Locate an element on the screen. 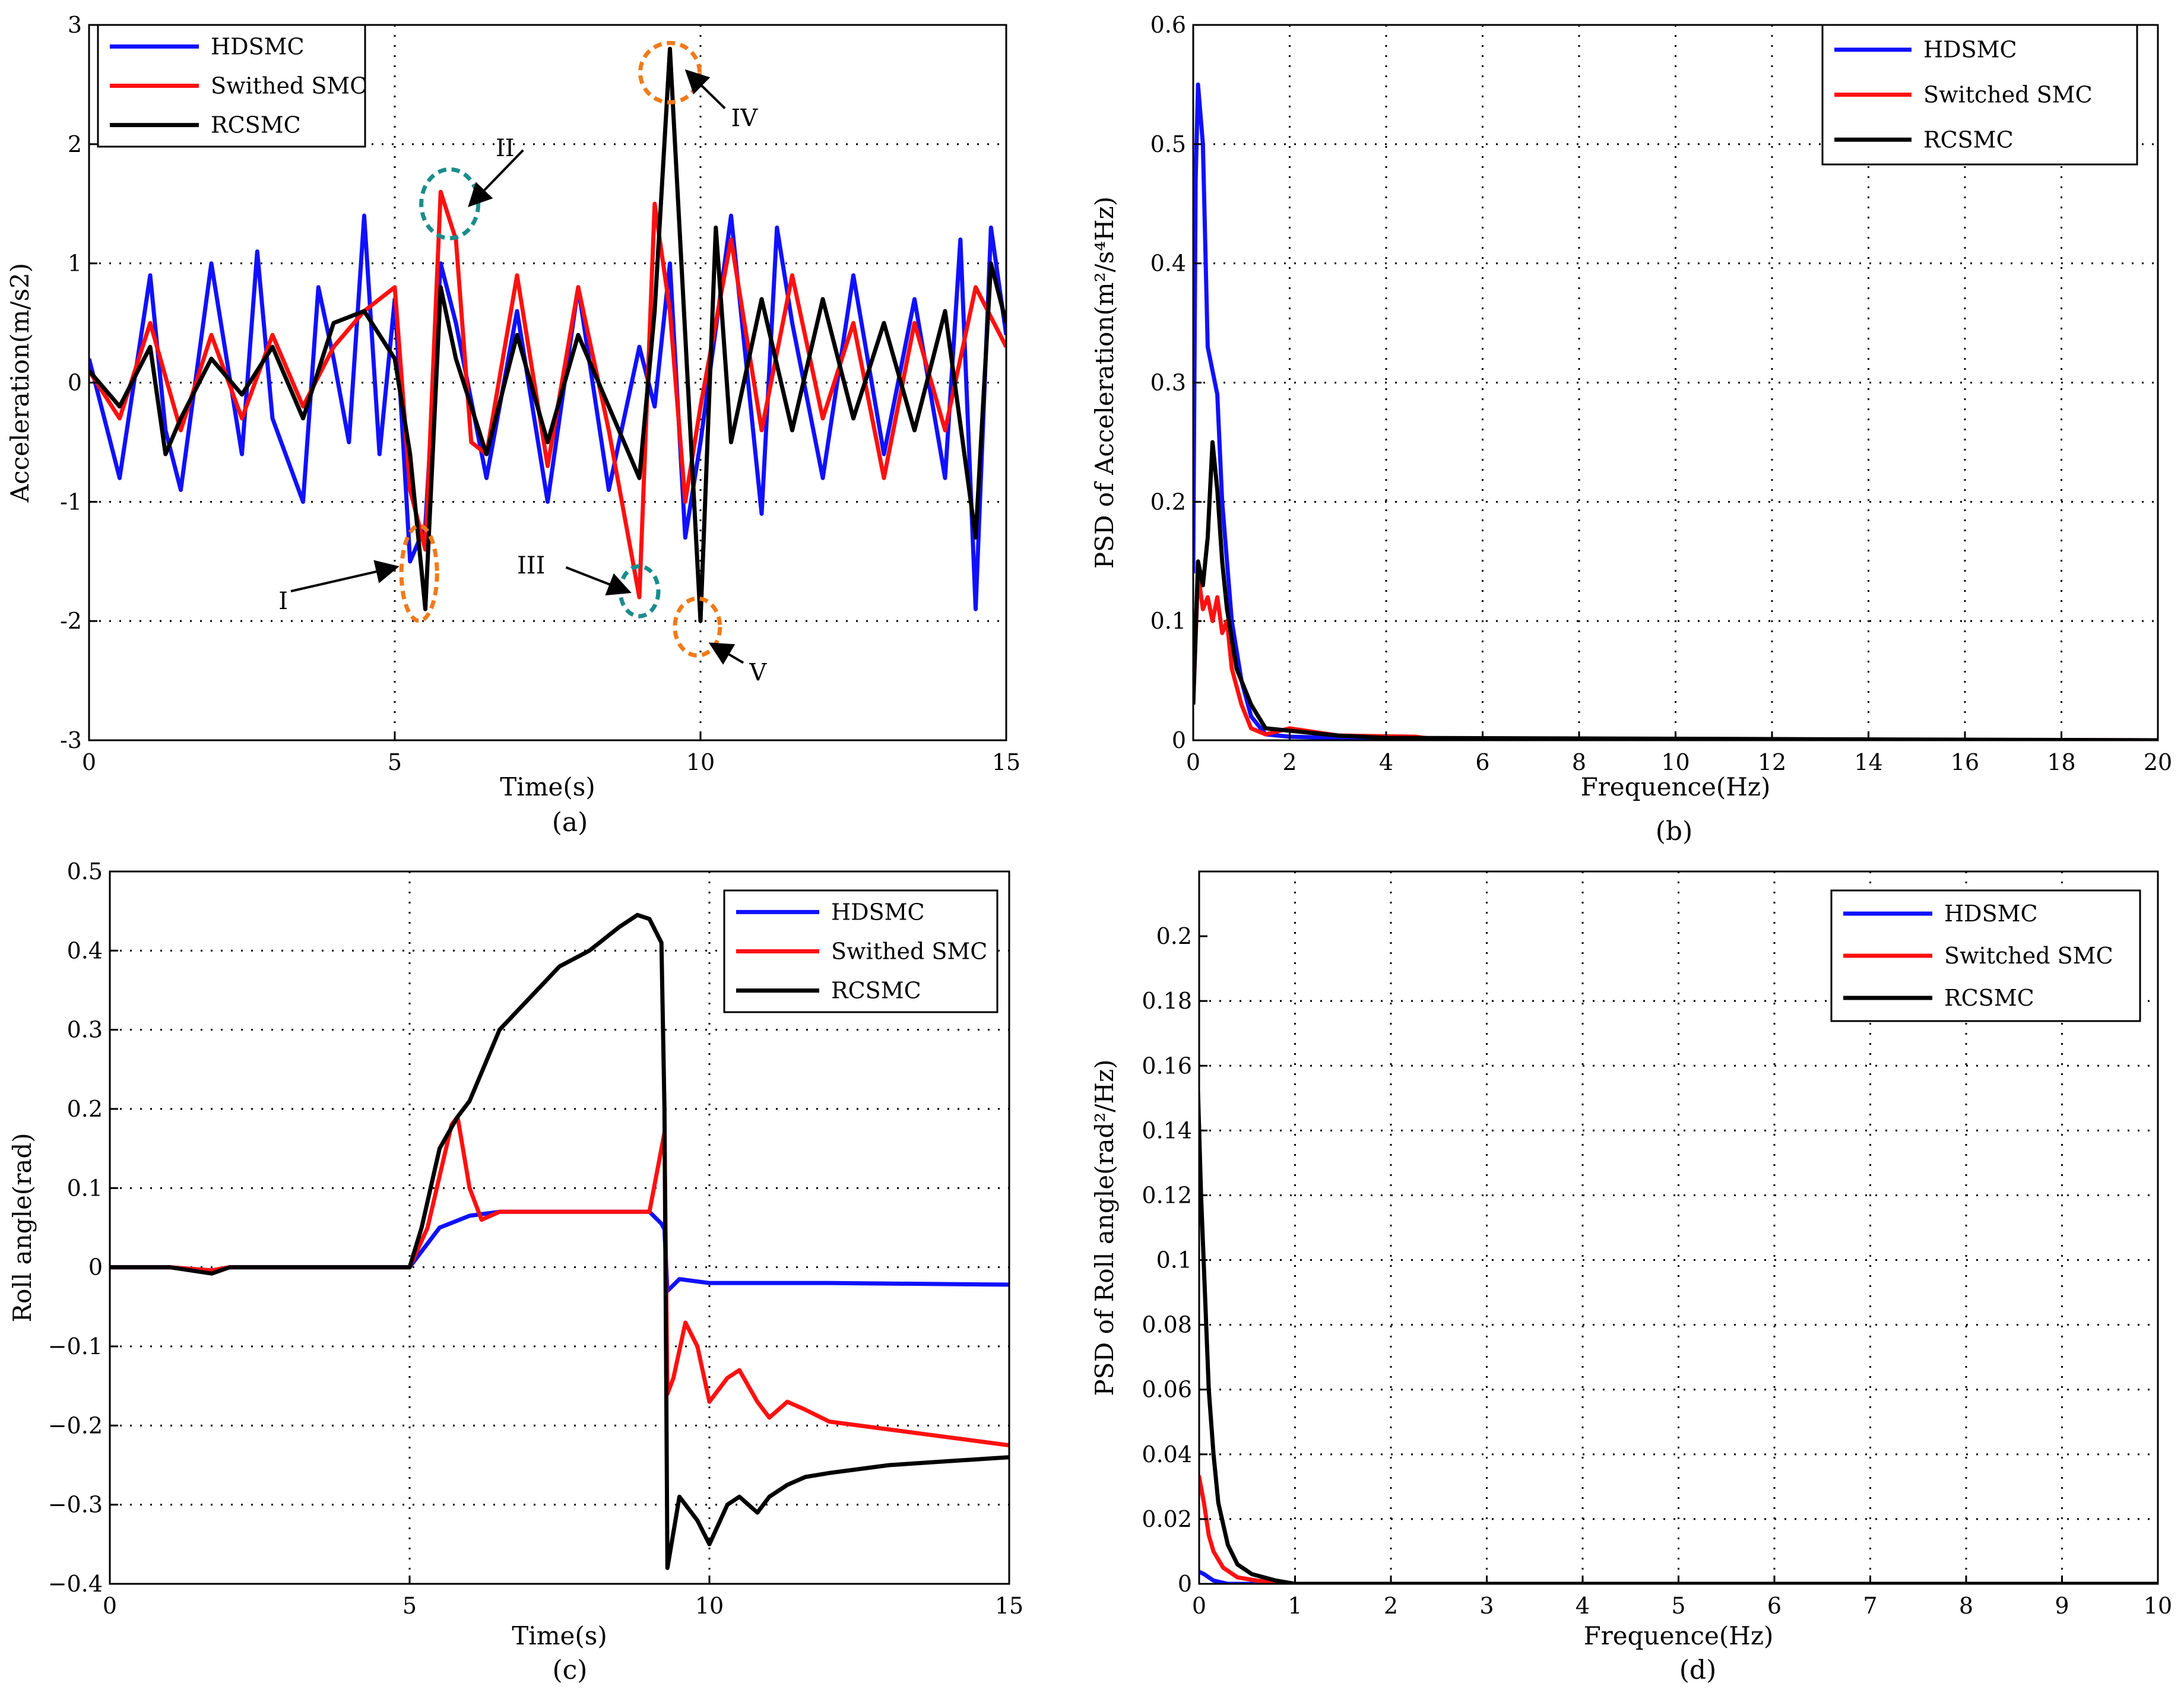 This screenshot has height=1699, width=2184. x-tick-label: 3 is located at coordinates (1486, 1606).